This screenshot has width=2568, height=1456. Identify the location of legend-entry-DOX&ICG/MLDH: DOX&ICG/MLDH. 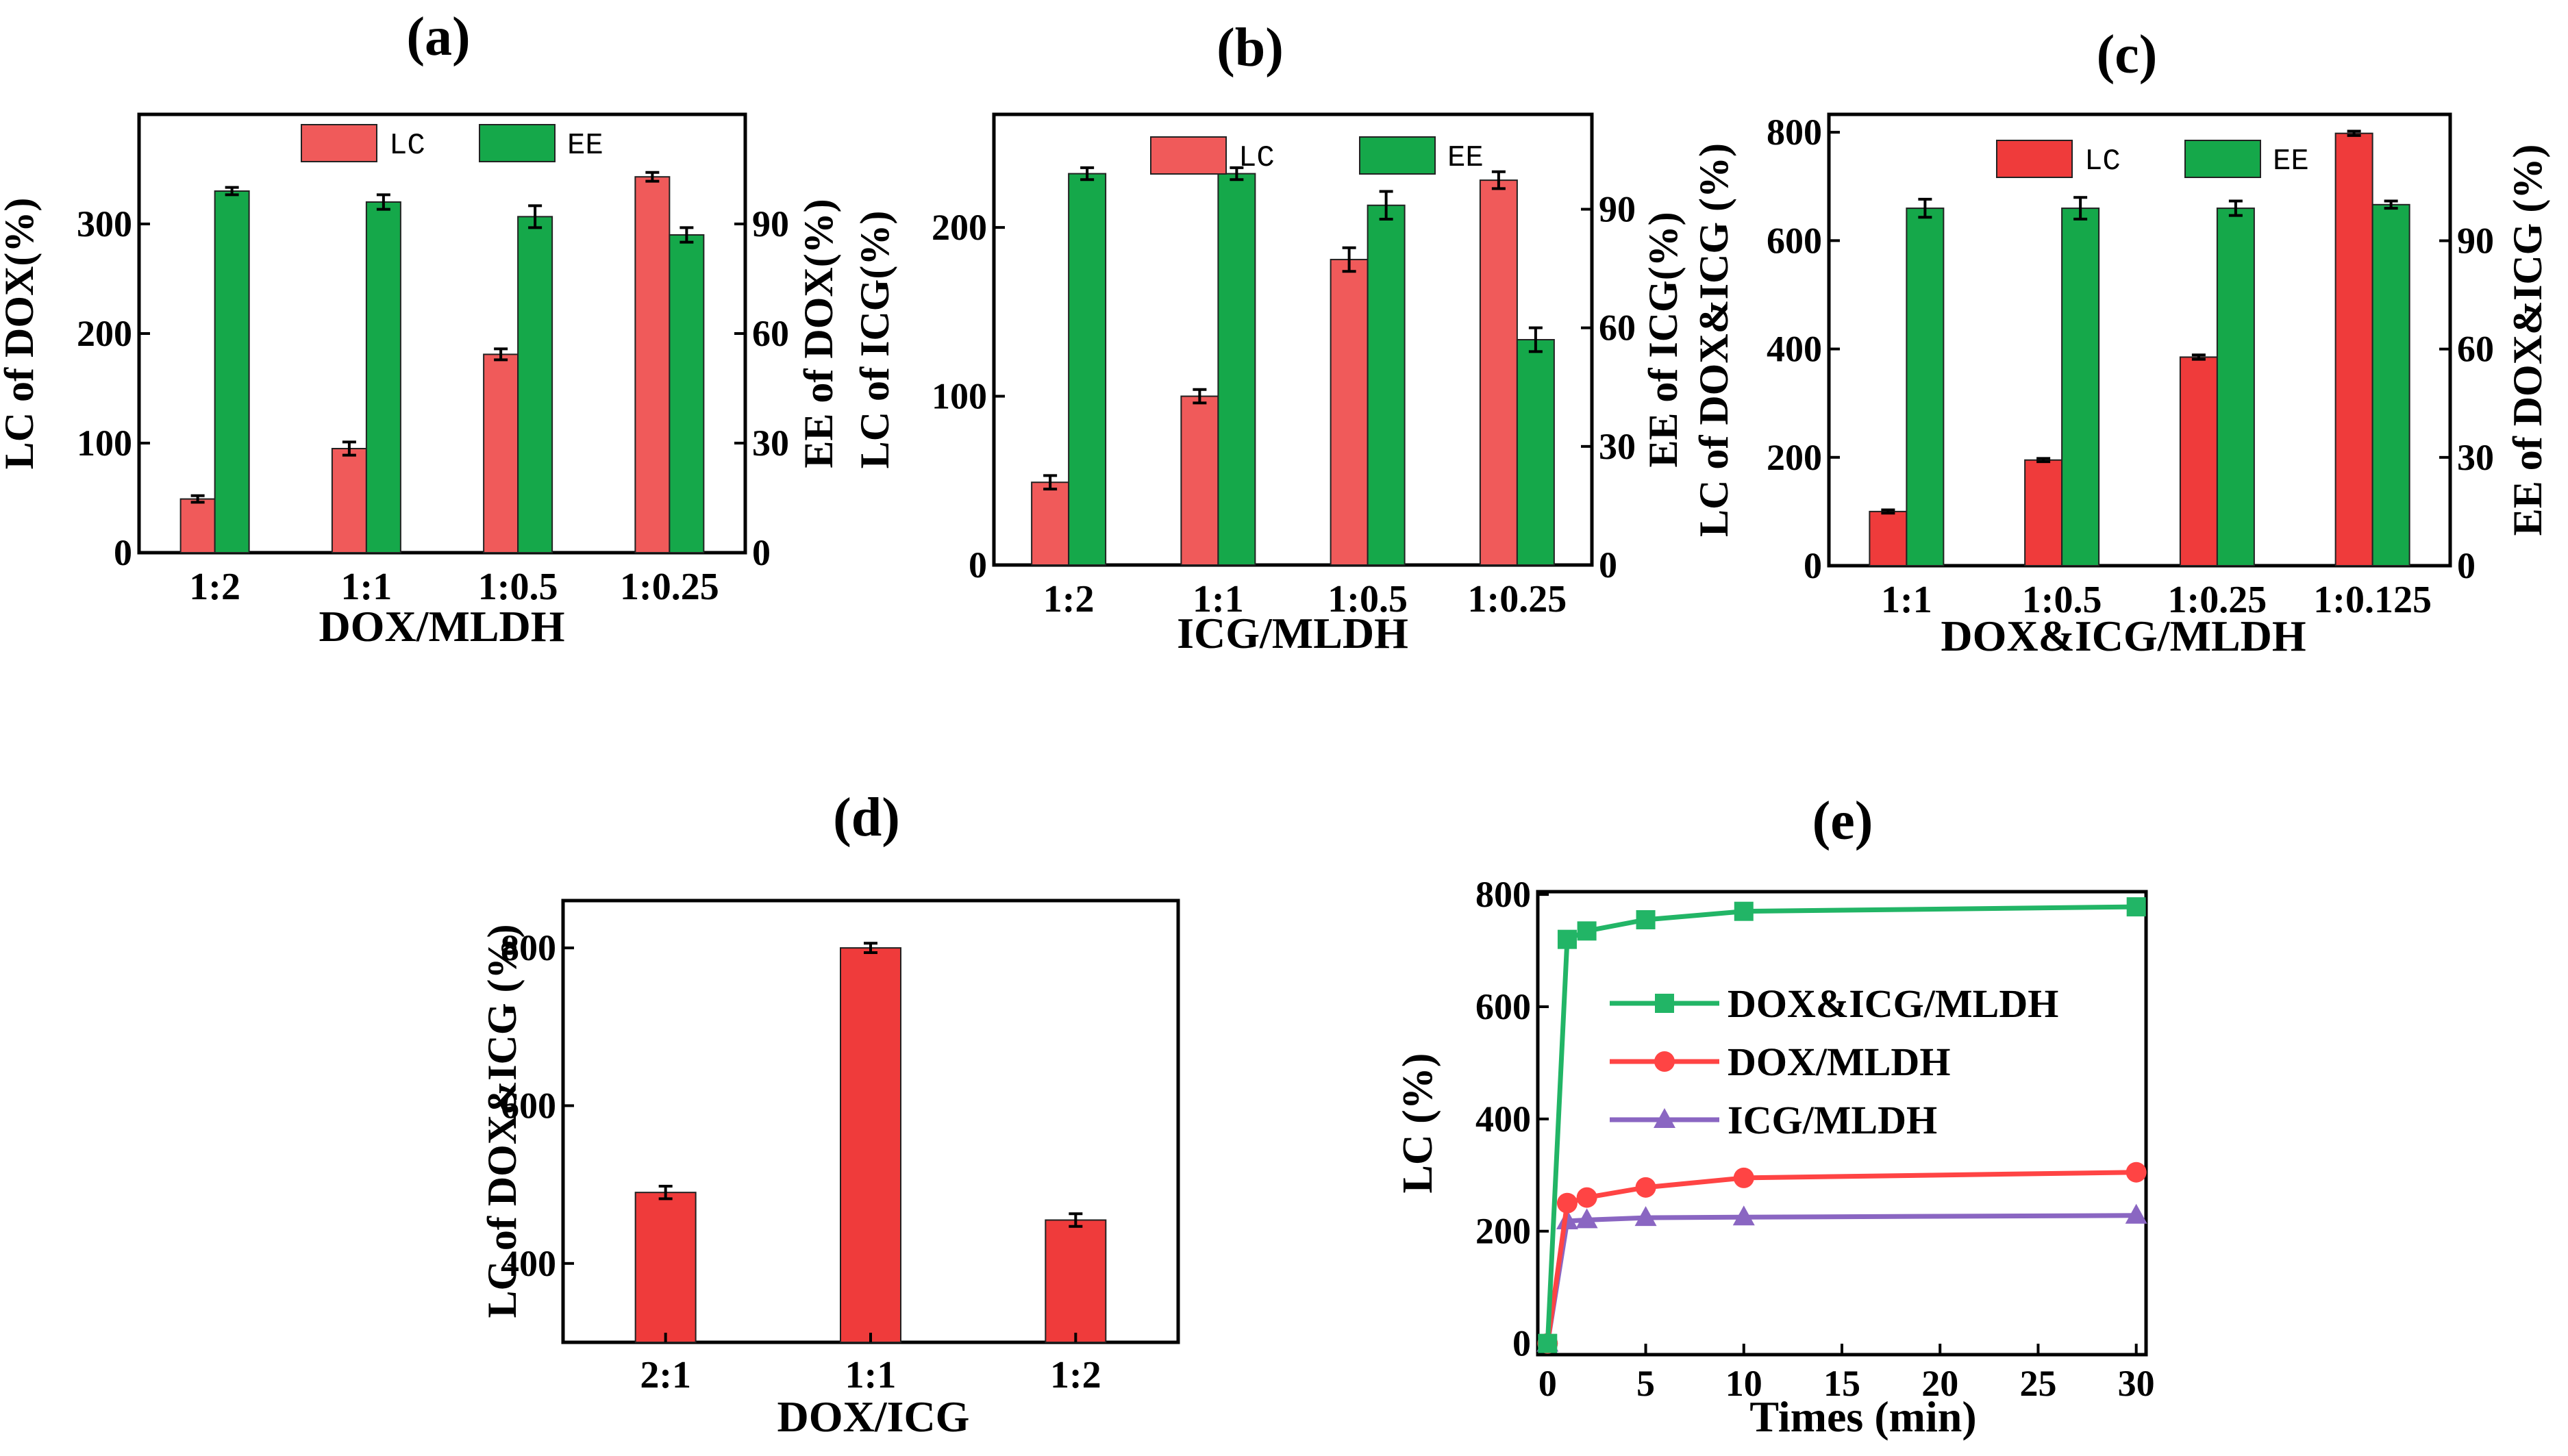
(1834, 1003).